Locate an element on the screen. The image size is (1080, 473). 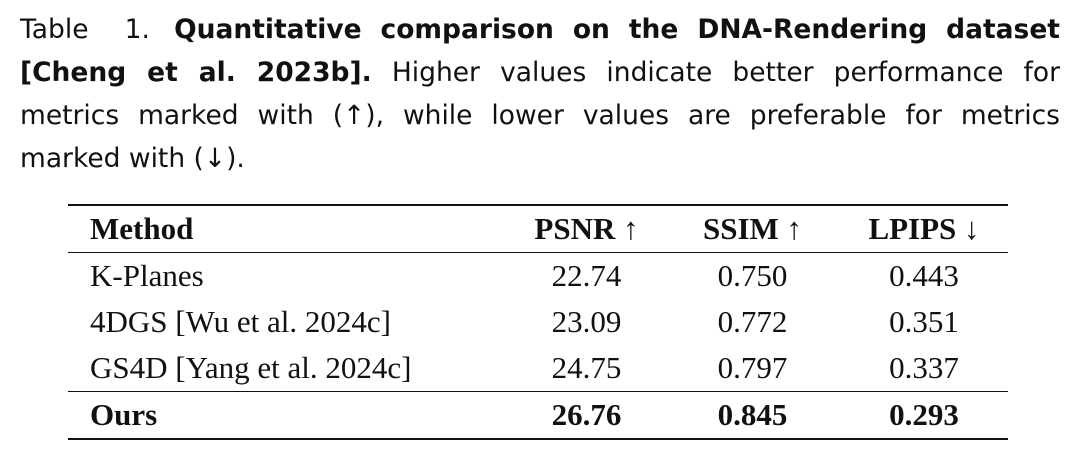
table-row: Ours 26.76 0.845 0.293 is located at coordinates (538, 415).